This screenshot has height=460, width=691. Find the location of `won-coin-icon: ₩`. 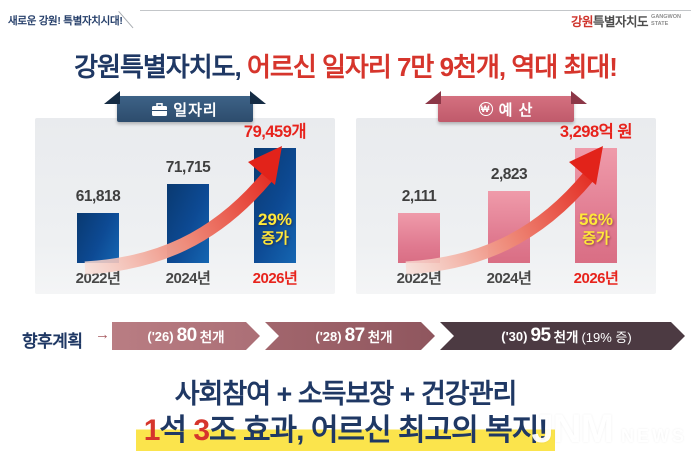

won-coin-icon: ₩ is located at coordinates (485, 109).